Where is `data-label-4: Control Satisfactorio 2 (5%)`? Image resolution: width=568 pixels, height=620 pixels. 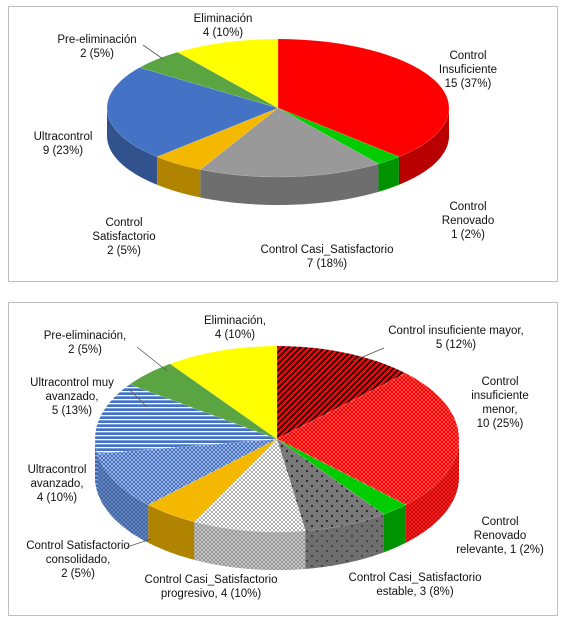
data-label-4: Control Satisfactorio 2 (5%) is located at coordinates (123, 237).